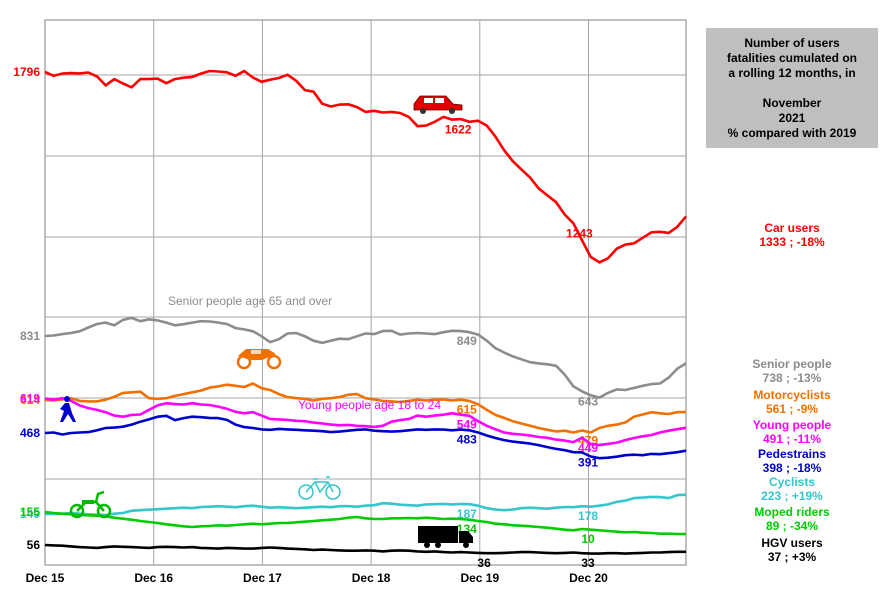 This screenshot has width=891, height=590. What do you see at coordinates (588, 539) in the screenshot?
I see `data-label-moped: 10` at bounding box center [588, 539].